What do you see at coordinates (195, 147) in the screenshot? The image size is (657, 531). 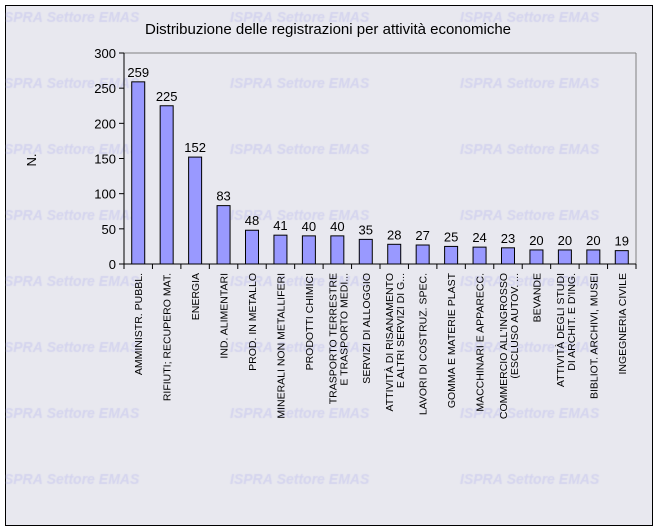 I see `data-label: 152` at bounding box center [195, 147].